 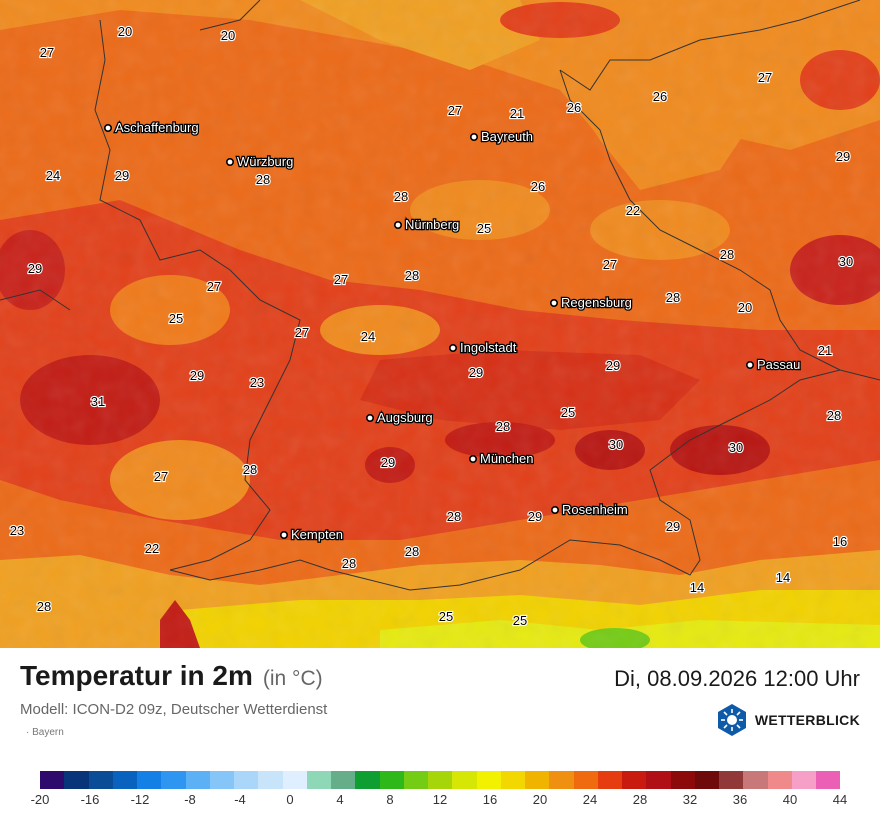 I want to click on temperature-value: 16, so click(x=840, y=541).